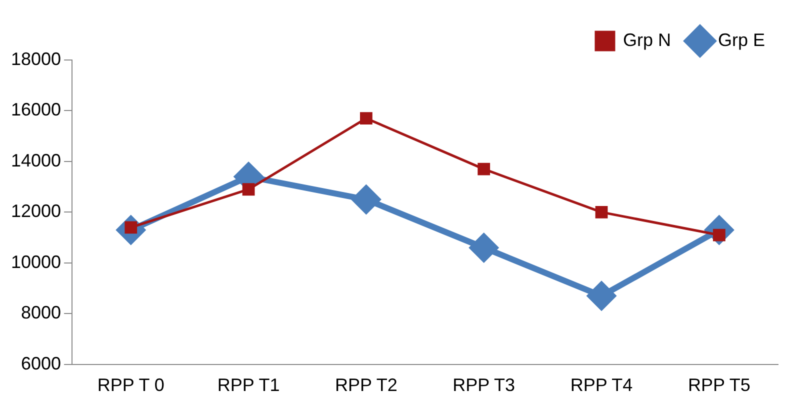 Image resolution: width=803 pixels, height=408 pixels. Describe the element at coordinates (366, 385) in the screenshot. I see `x-tick-label: RPP T2` at that location.